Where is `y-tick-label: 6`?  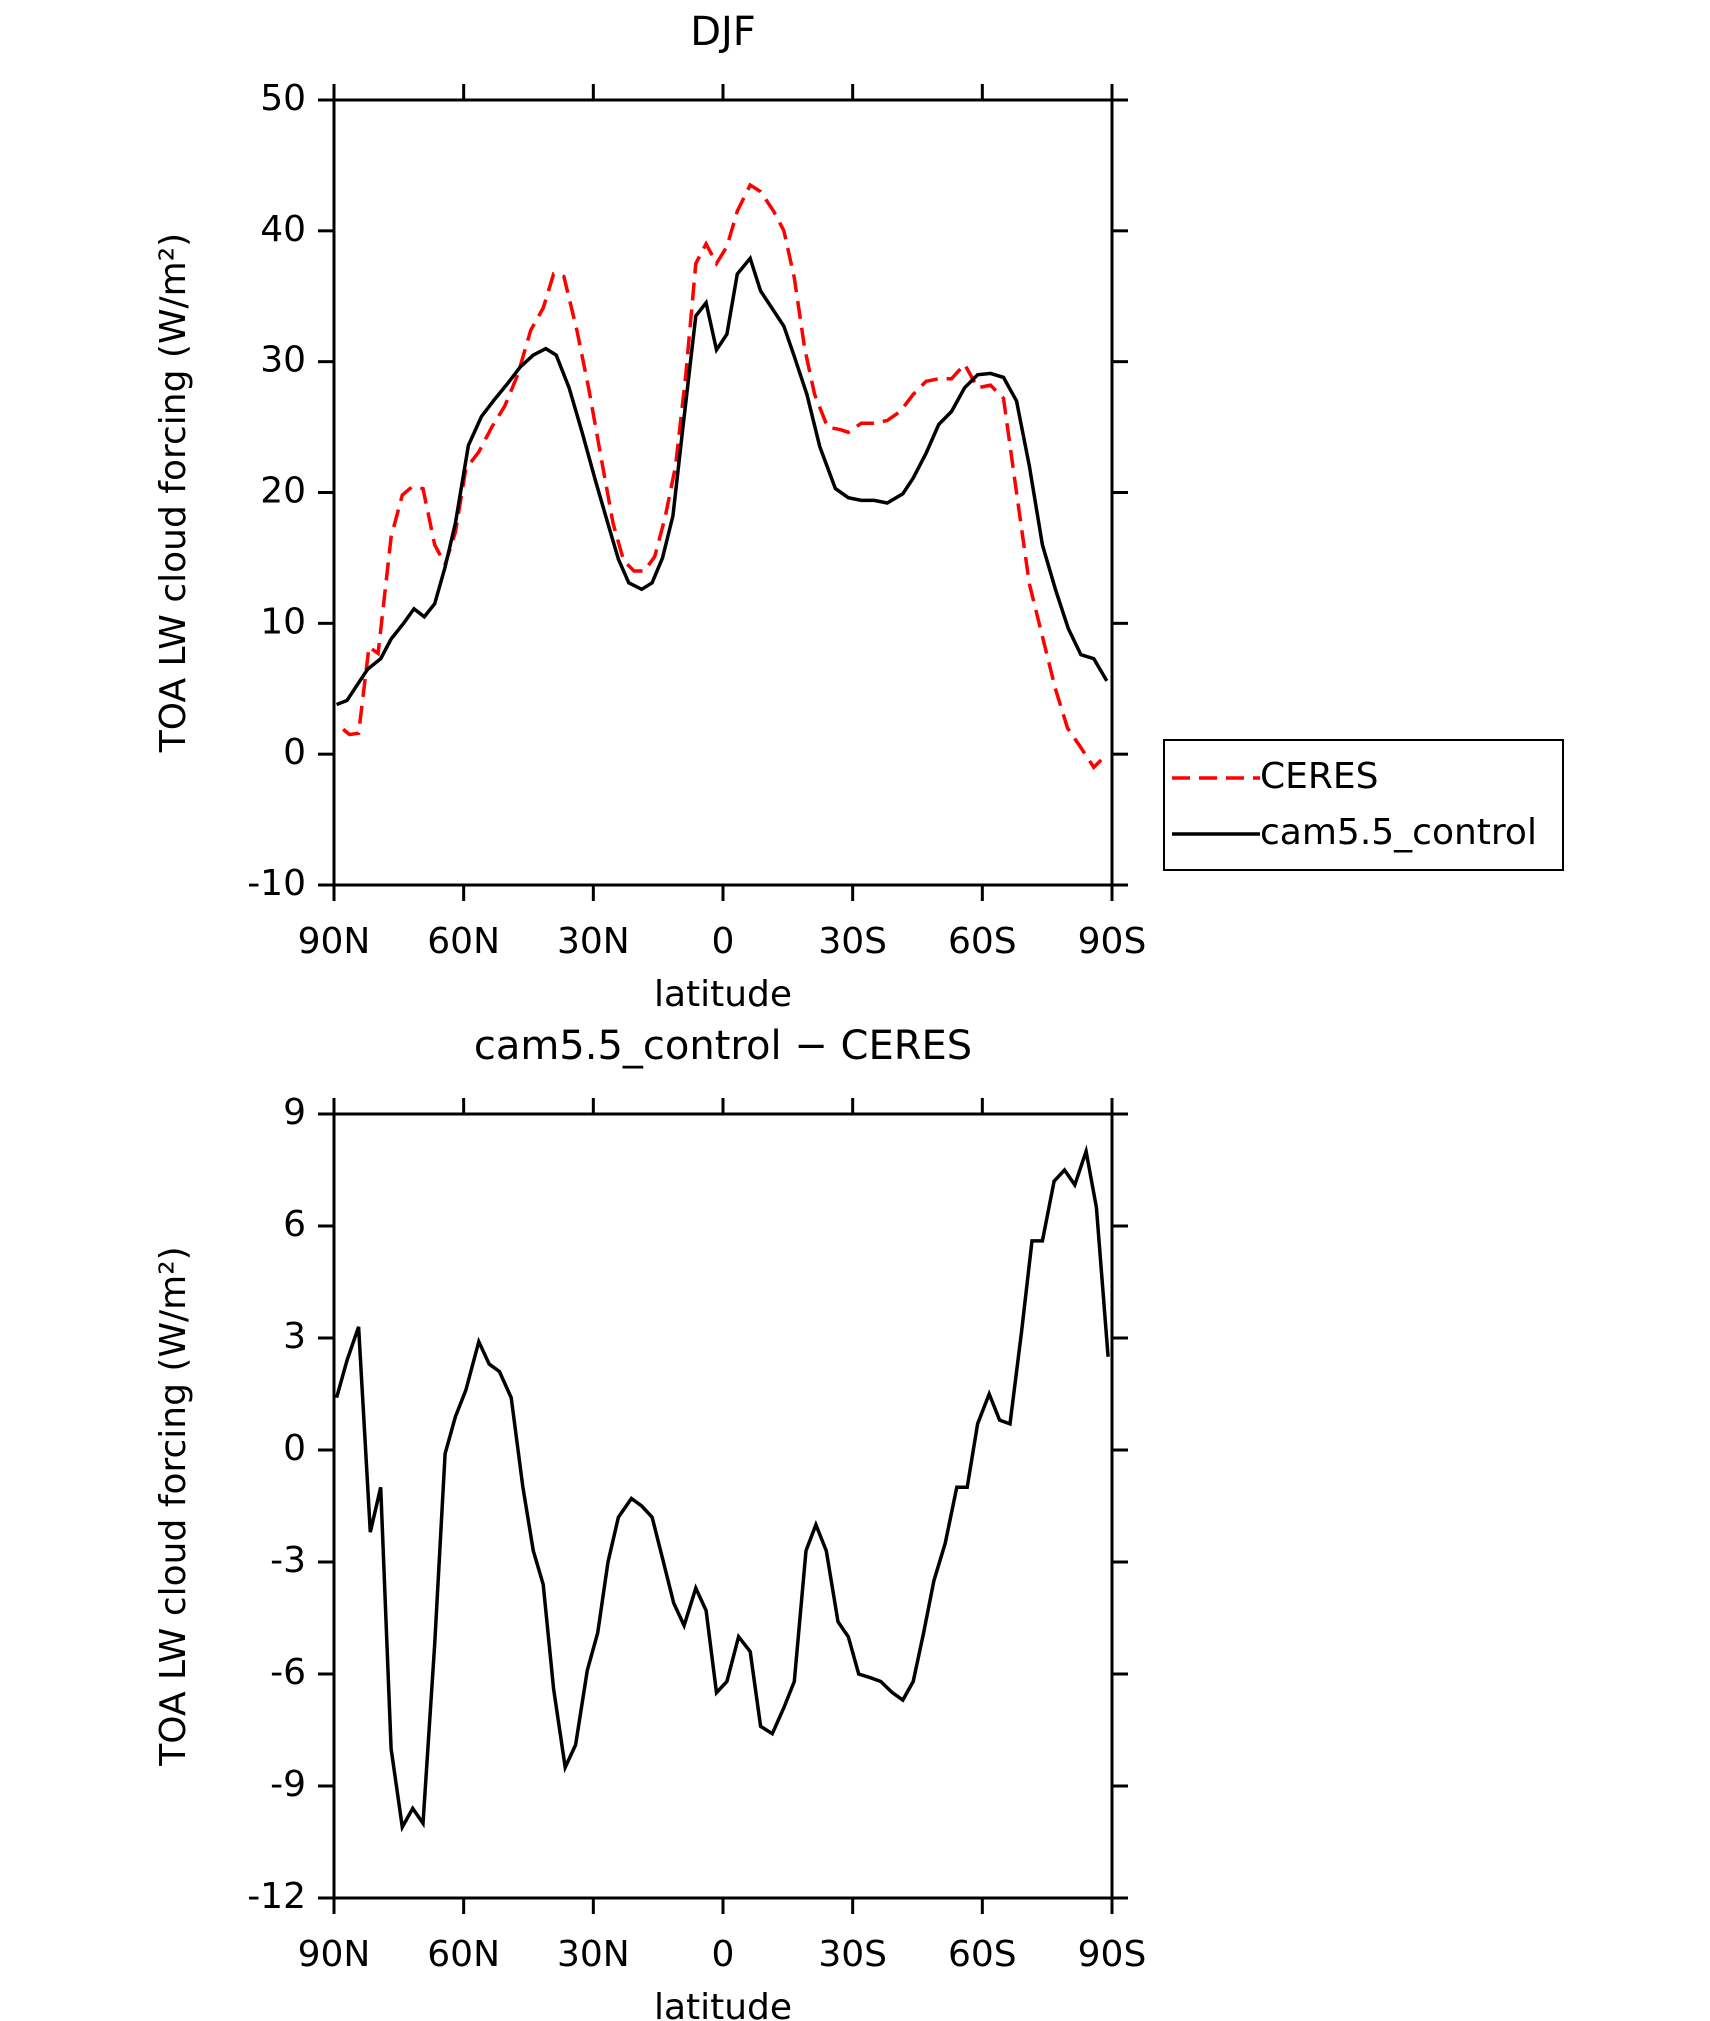 y-tick-label: 6 is located at coordinates (294, 1224).